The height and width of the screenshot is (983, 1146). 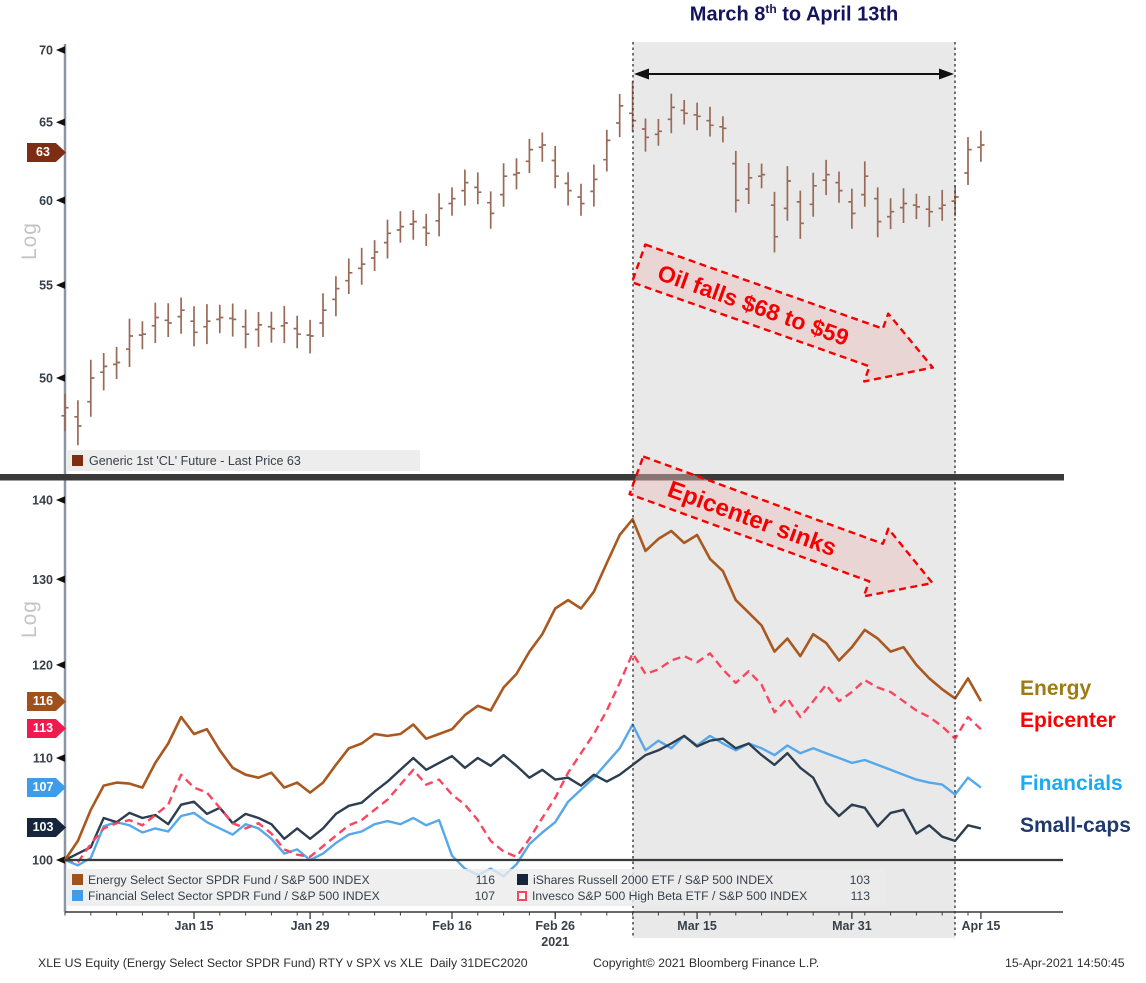 I want to click on svg-text: Mar 31, so click(x=852, y=926).